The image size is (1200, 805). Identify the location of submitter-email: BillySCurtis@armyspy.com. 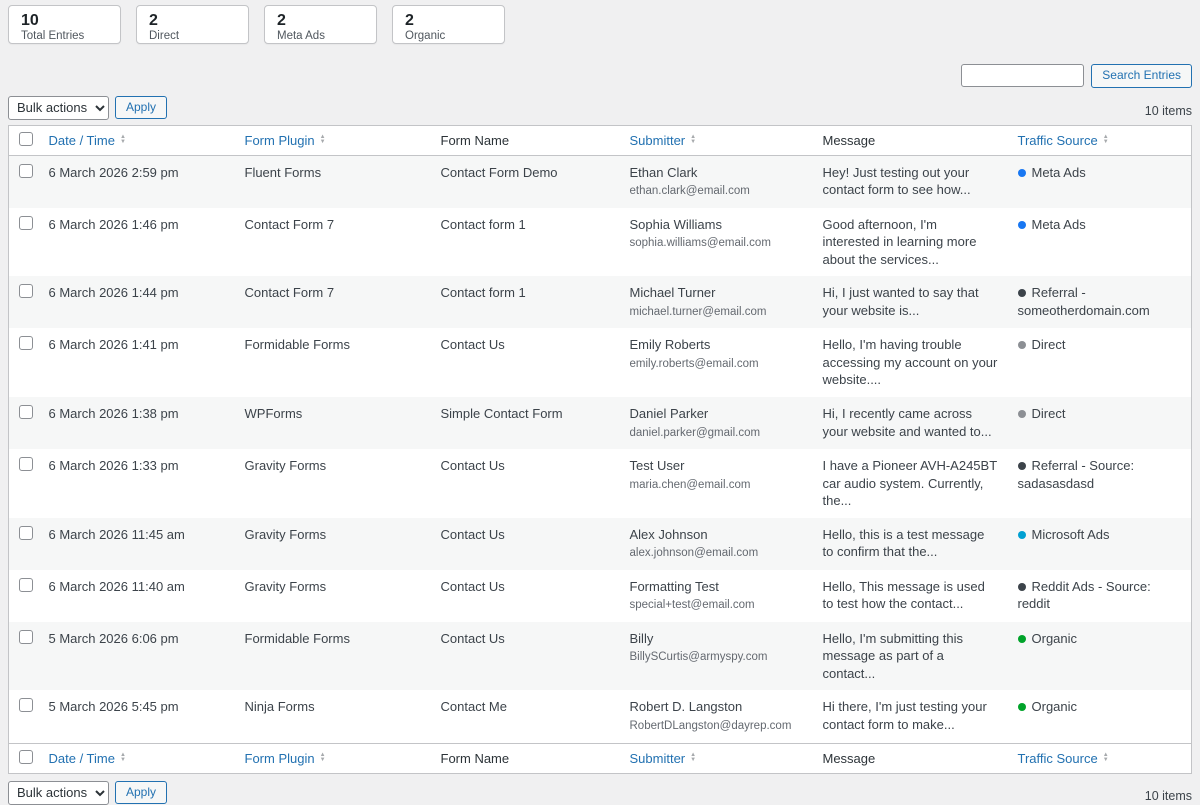
(698, 657).